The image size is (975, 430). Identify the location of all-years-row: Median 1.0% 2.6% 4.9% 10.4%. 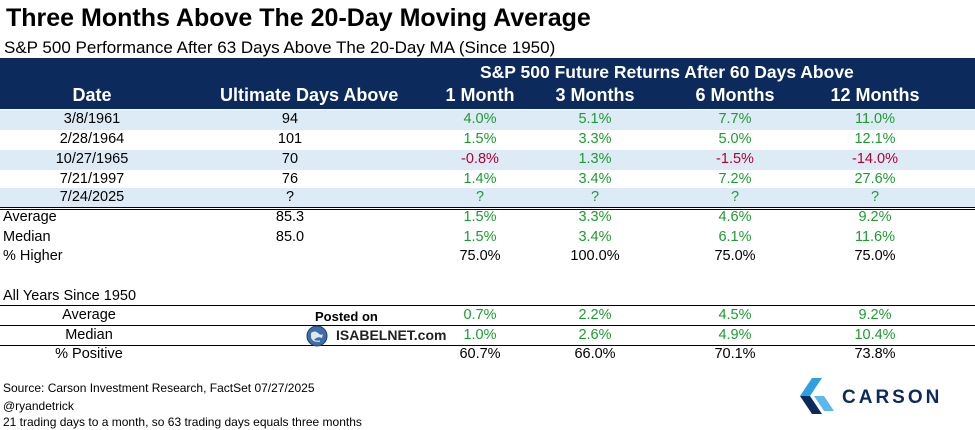
(487, 336).